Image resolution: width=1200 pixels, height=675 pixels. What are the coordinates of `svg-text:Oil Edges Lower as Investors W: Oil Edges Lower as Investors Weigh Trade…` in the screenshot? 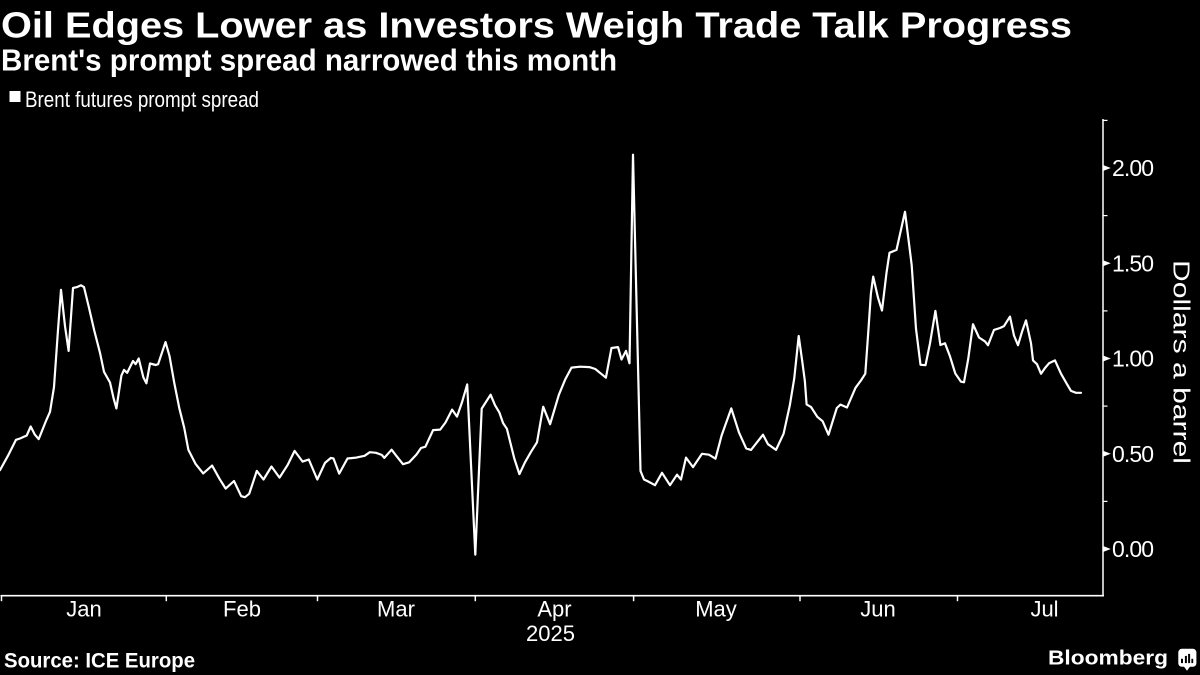 It's located at (536, 25).